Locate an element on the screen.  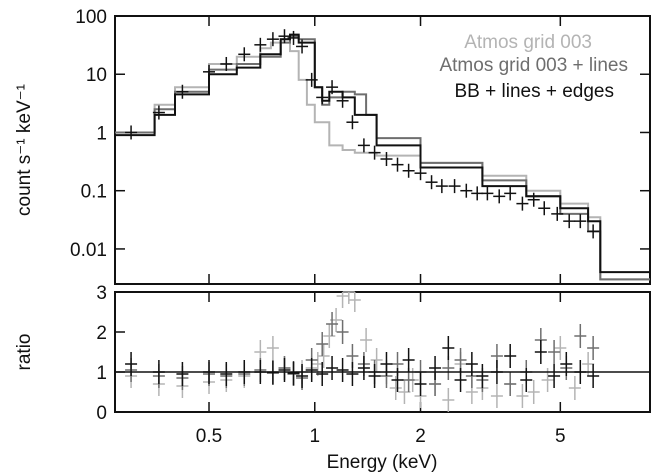
x-tick-label: 5 is located at coordinates (560, 436).